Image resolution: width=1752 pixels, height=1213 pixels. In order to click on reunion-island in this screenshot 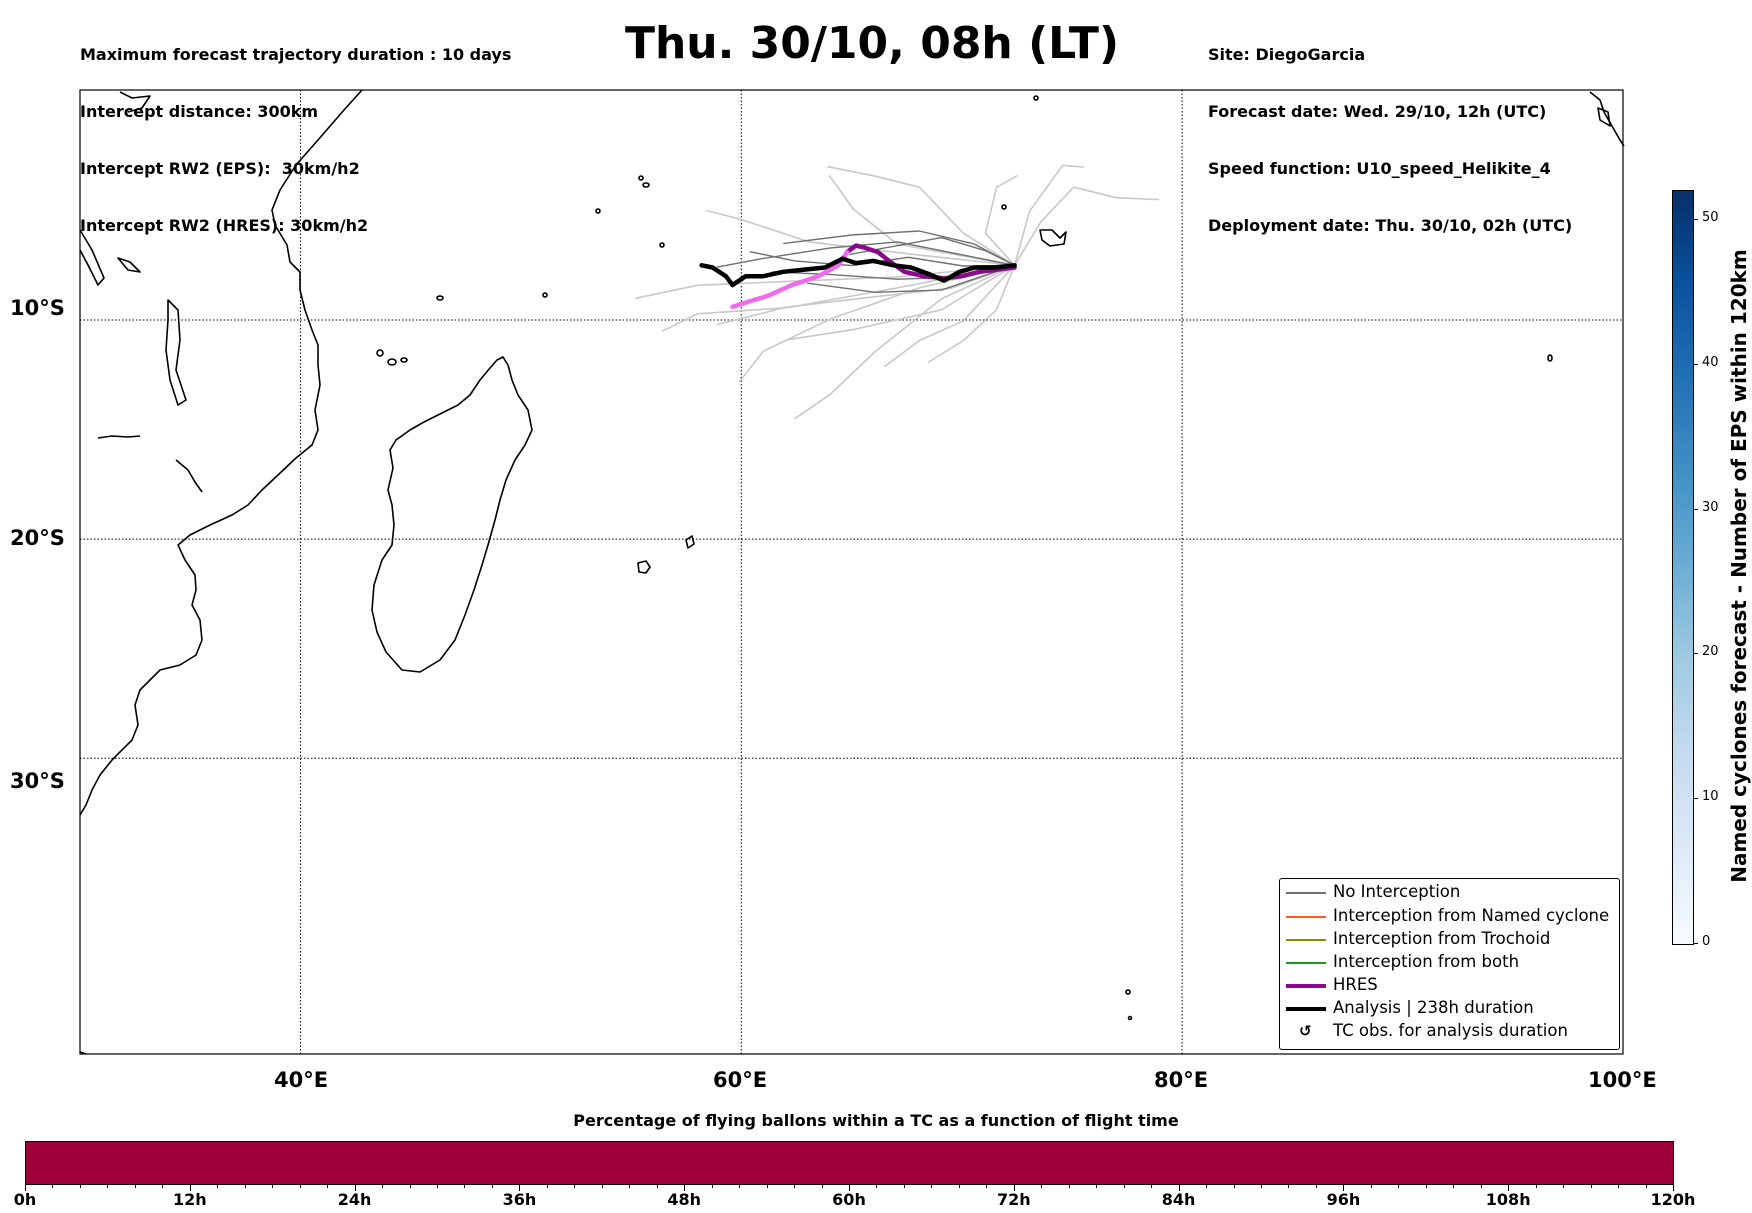, I will do `click(644, 567)`.